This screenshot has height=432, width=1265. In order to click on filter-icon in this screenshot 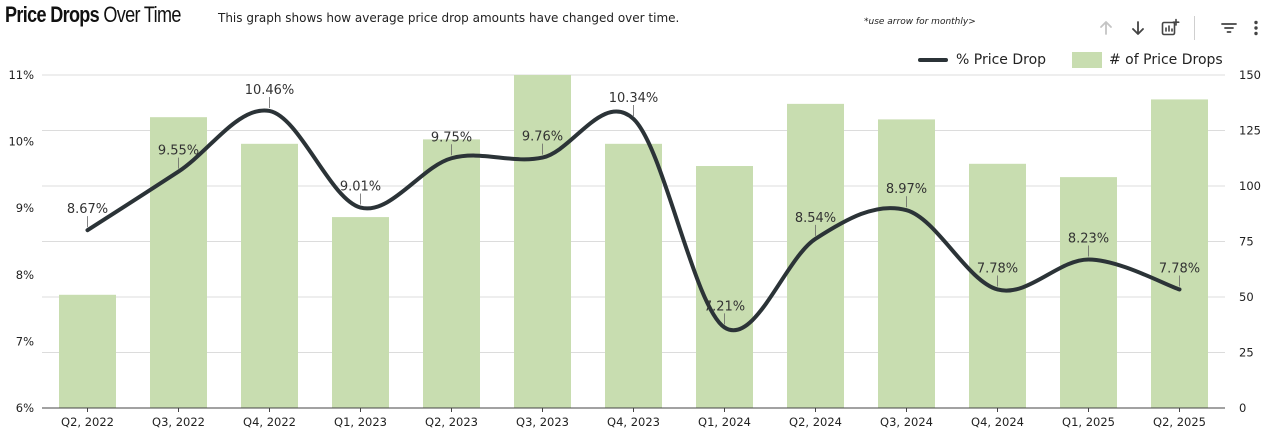, I will do `click(1229, 28)`.